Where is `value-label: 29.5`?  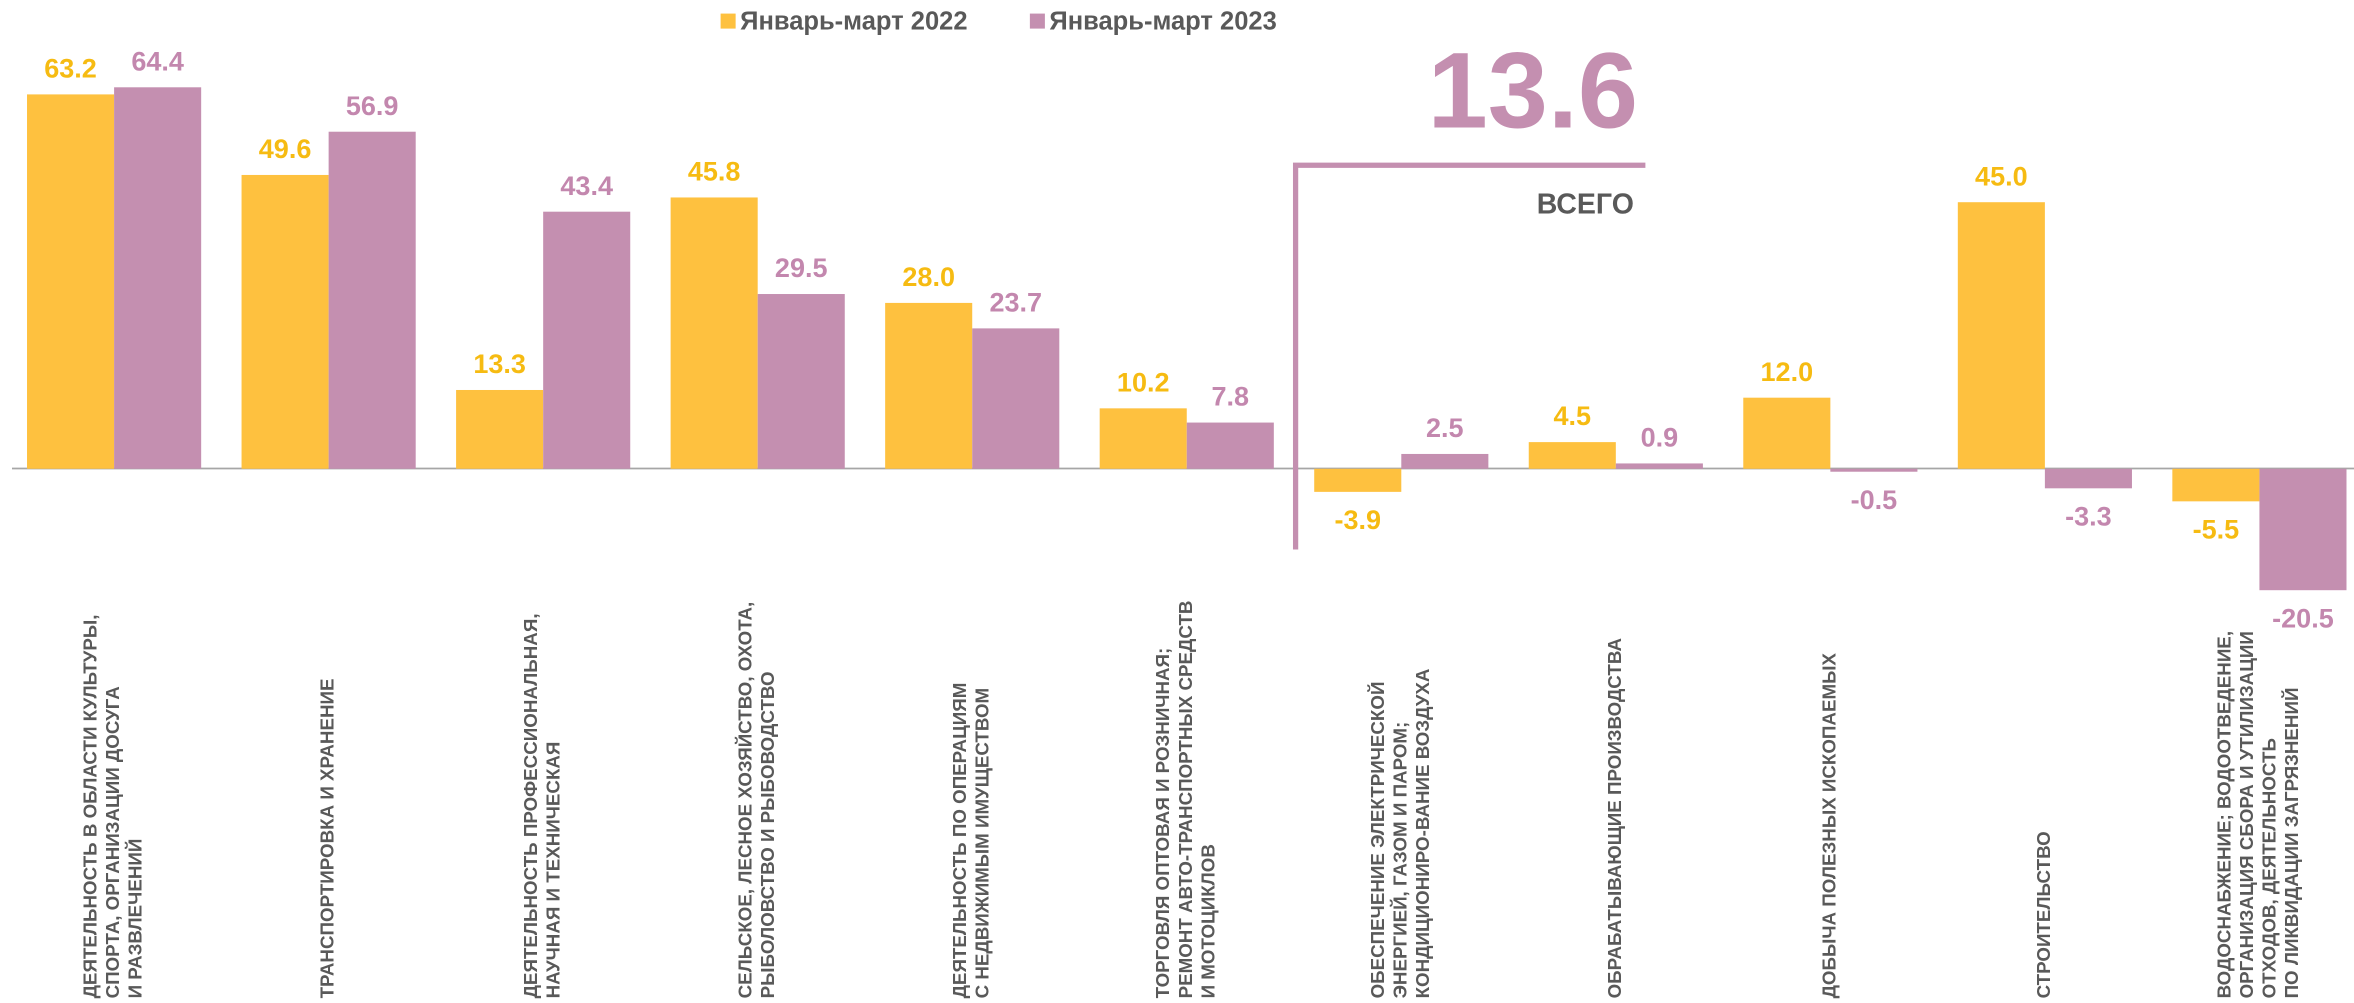
value-label: 29.5 is located at coordinates (801, 268).